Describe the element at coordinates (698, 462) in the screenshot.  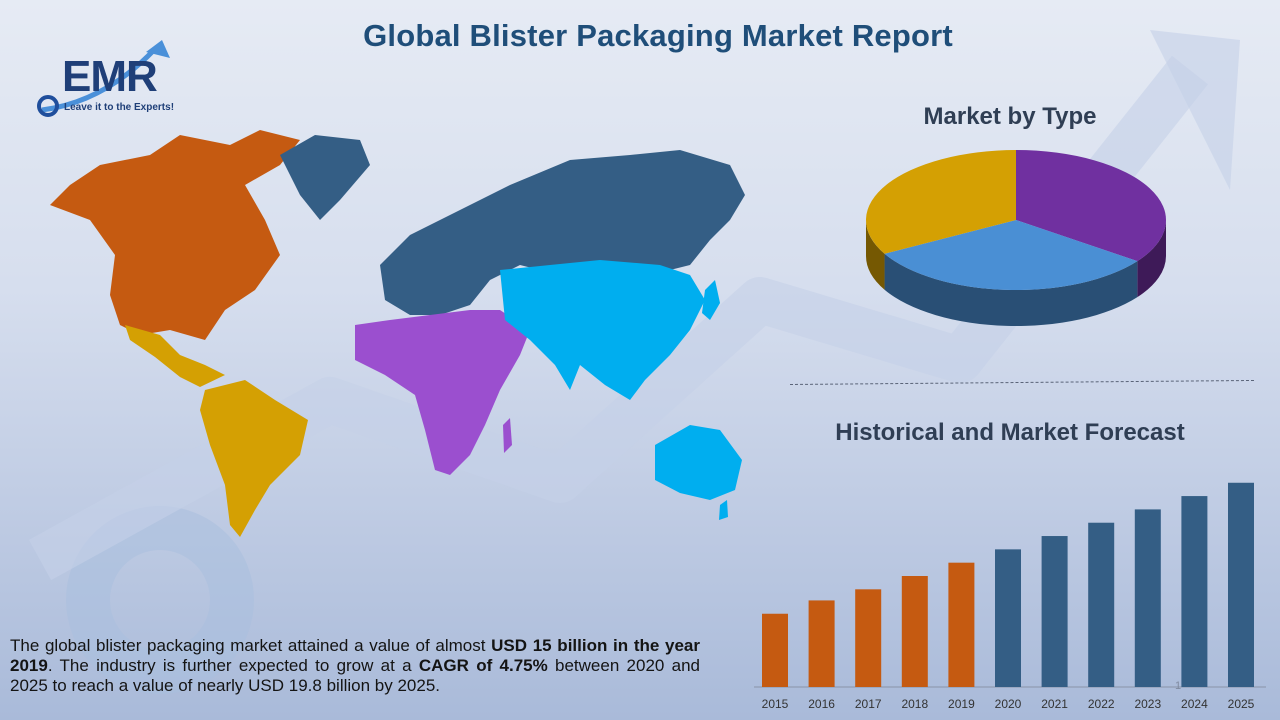
I see `map-region-australia` at that location.